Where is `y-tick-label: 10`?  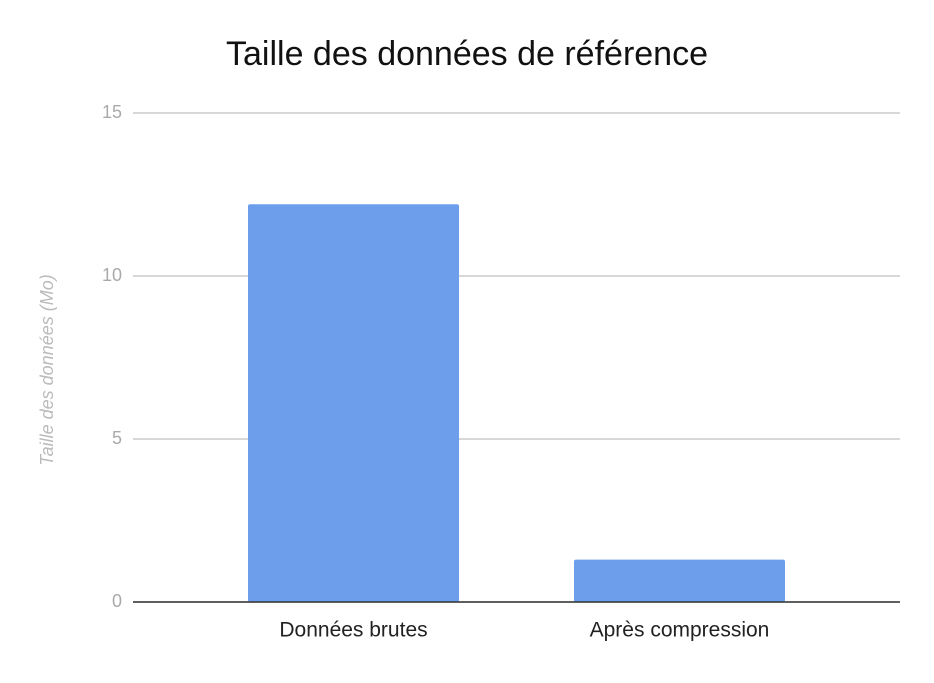
y-tick-label: 10 is located at coordinates (112, 275).